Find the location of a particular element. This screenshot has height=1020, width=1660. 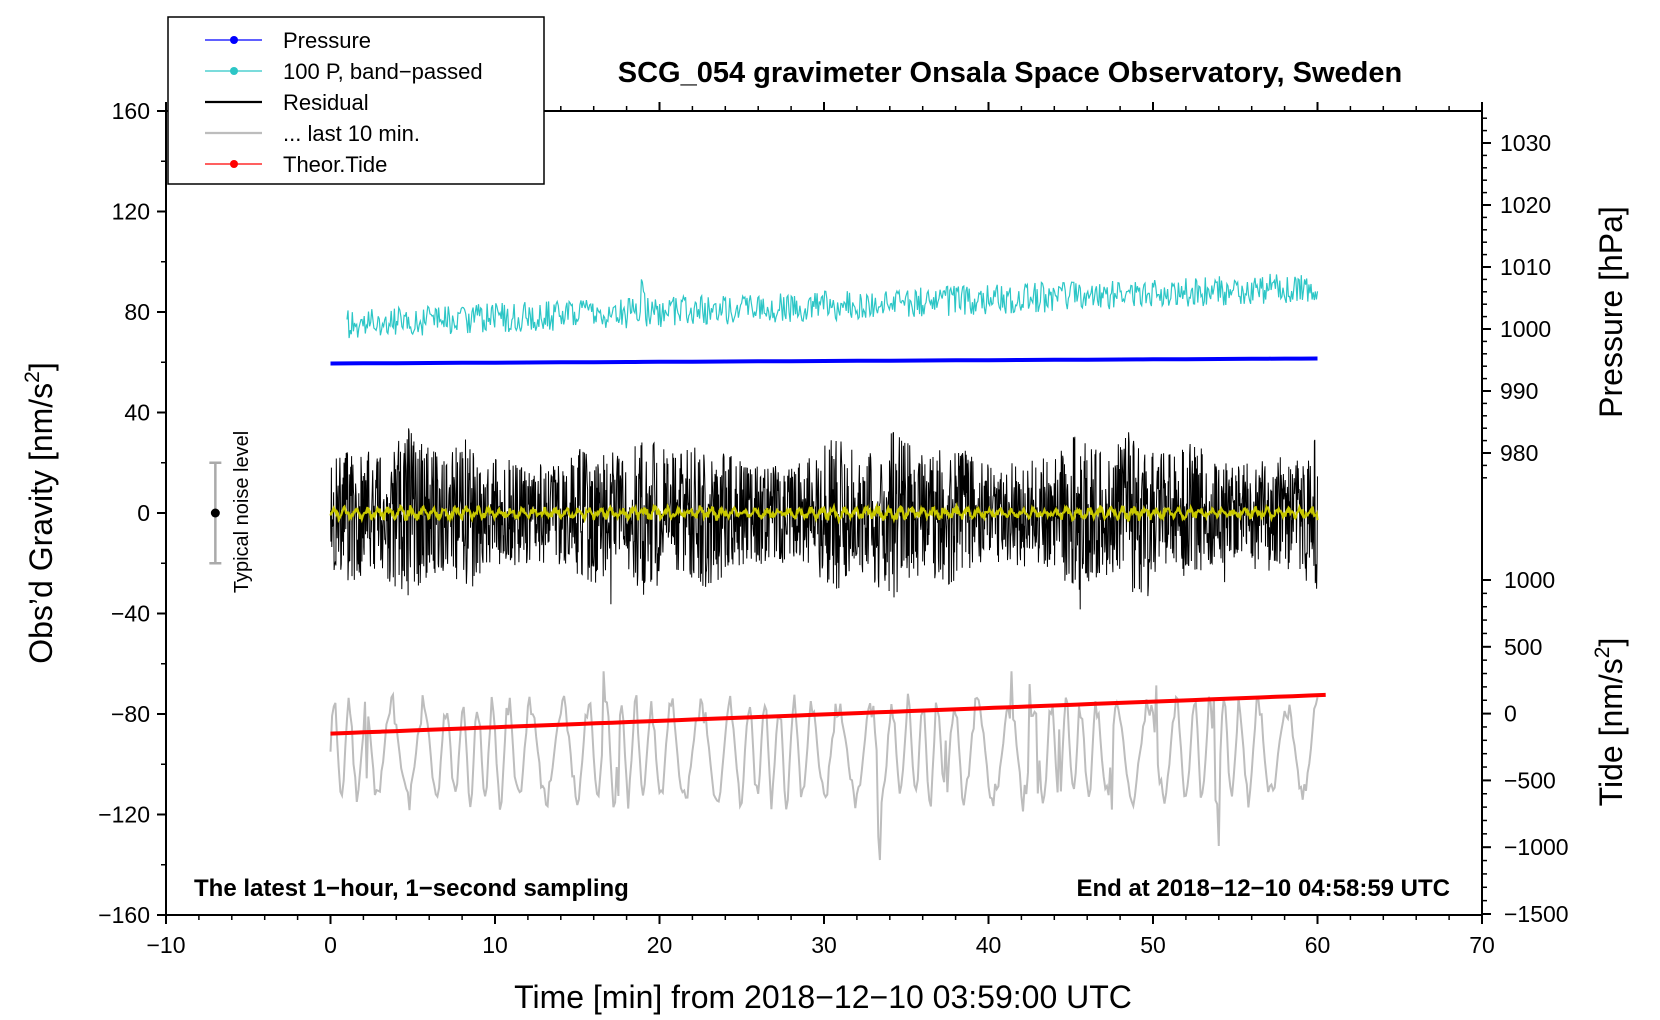

y-axis-left-title: Obs’d Gravity [nm/s2] is located at coordinates (40, 513).